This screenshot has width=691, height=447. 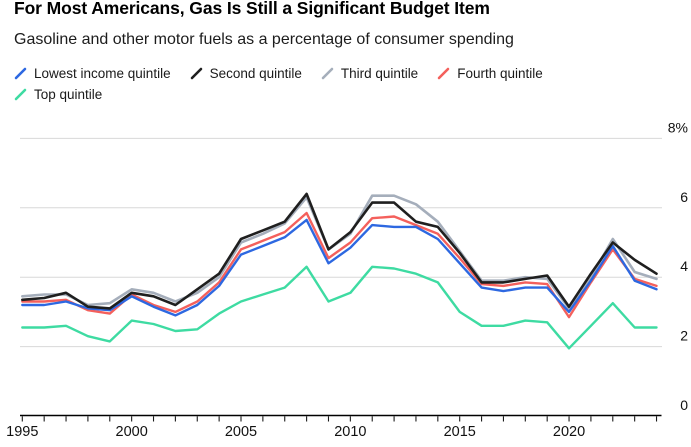 I want to click on x-axis-label-1995: 1995, so click(x=22, y=432).